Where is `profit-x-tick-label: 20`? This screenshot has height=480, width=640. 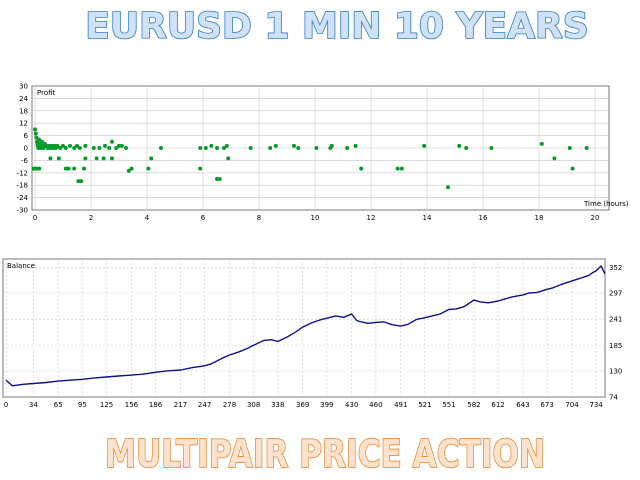
profit-x-tick-label: 20 is located at coordinates (595, 218).